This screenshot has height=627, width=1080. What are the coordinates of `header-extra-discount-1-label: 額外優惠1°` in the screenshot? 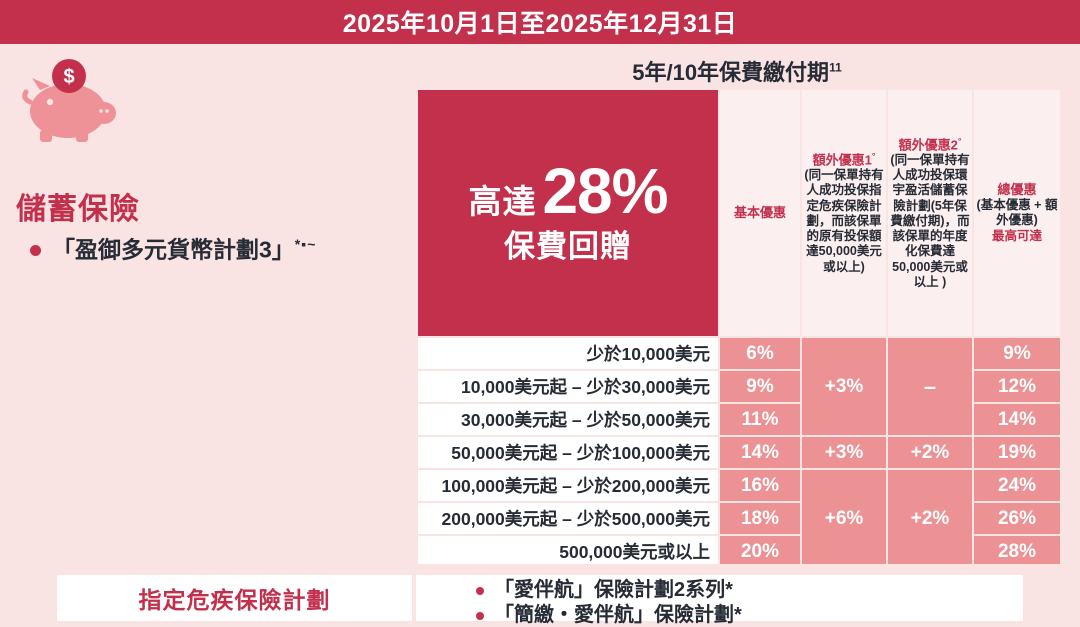 It's located at (844, 159).